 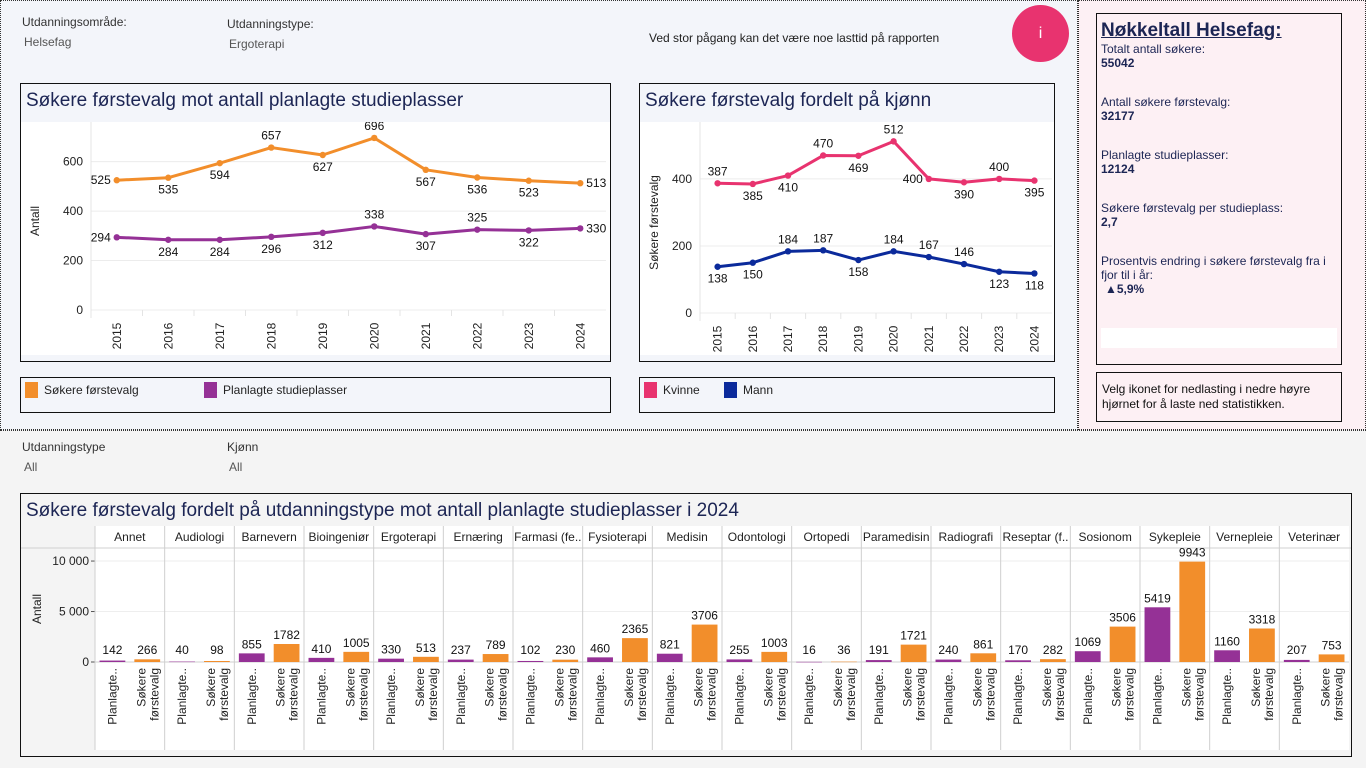 What do you see at coordinates (270, 34) in the screenshot?
I see `filter-utdanningstype: Utdanningstype: Ergoterapi` at bounding box center [270, 34].